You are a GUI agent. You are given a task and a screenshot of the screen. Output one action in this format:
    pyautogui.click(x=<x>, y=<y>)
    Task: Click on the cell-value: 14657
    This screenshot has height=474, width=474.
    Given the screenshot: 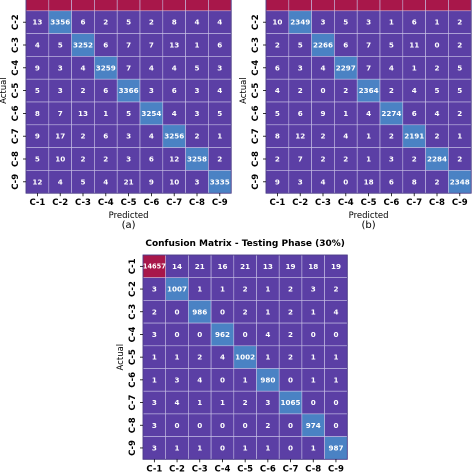 What is the action you would take?
    pyautogui.click(x=154, y=266)
    